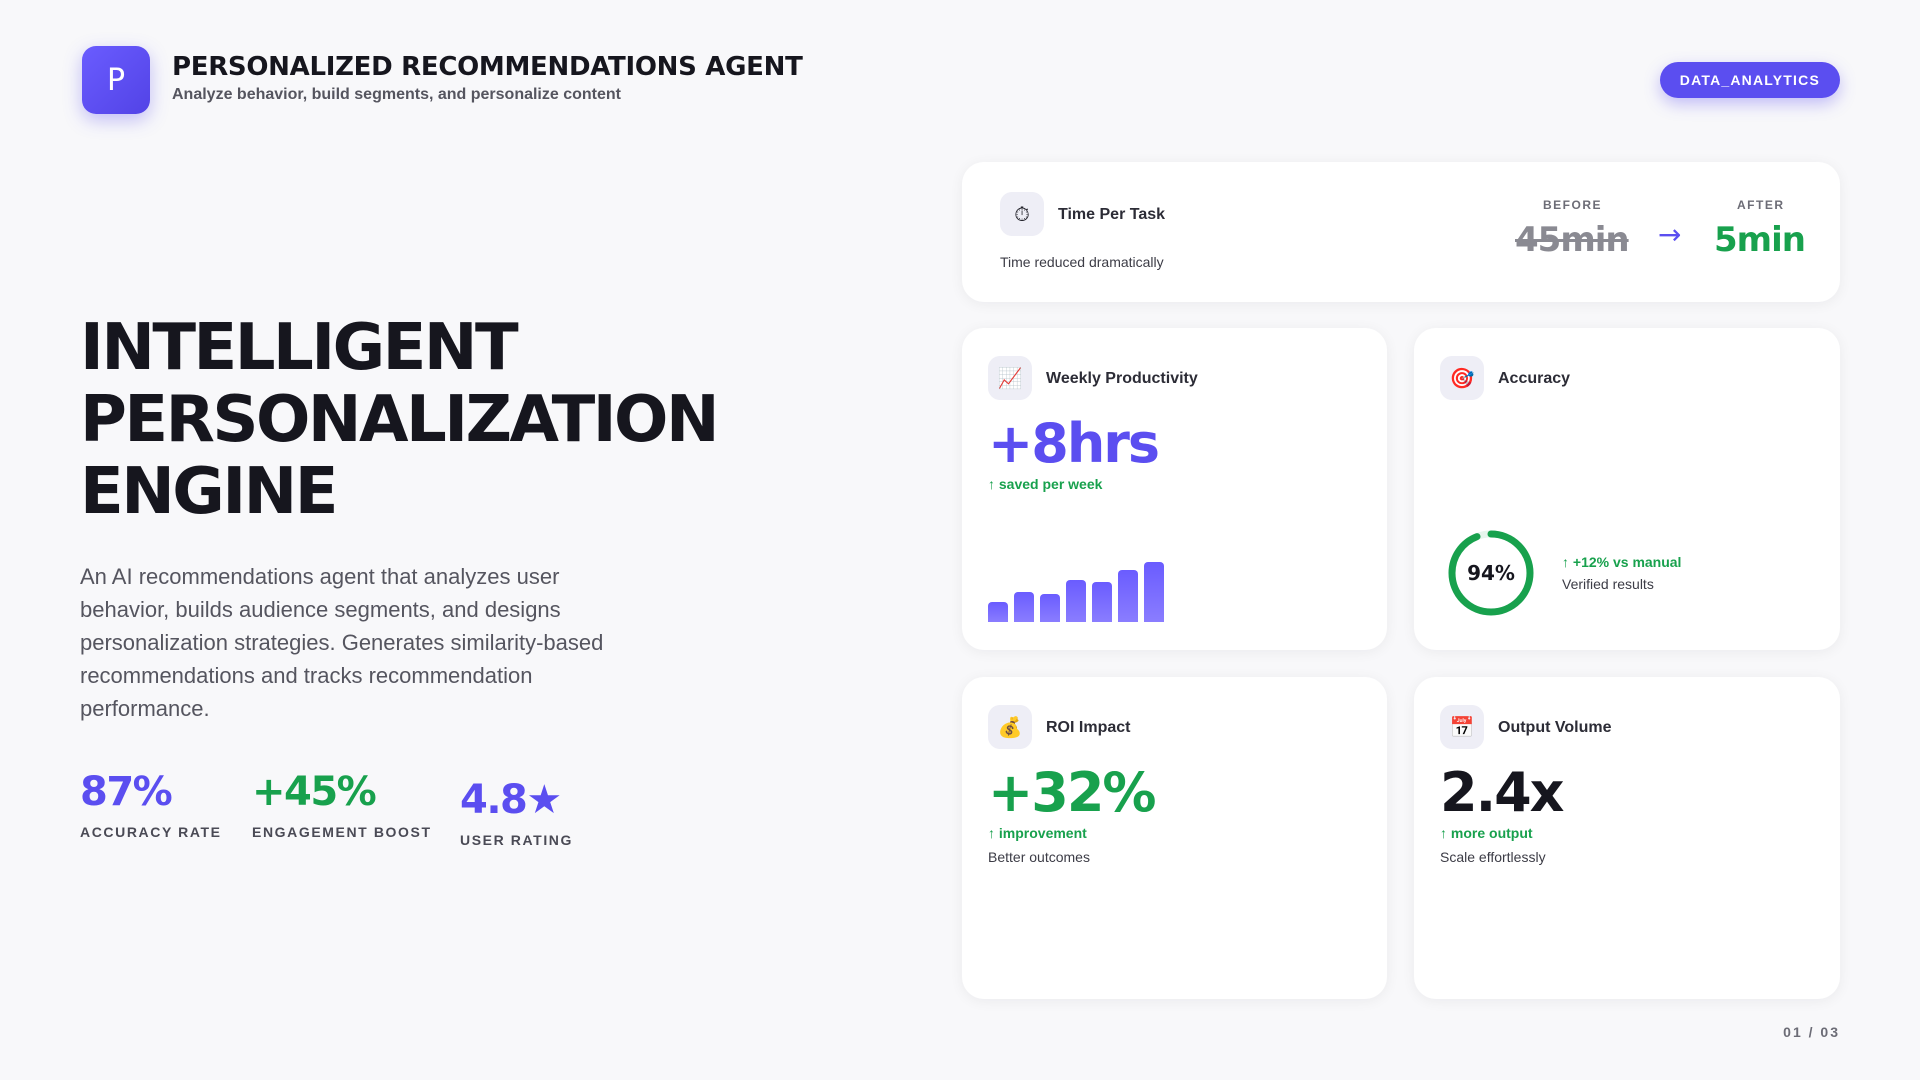  I want to click on kpi-label: ENGAGEMENT BOOST, so click(342, 832).